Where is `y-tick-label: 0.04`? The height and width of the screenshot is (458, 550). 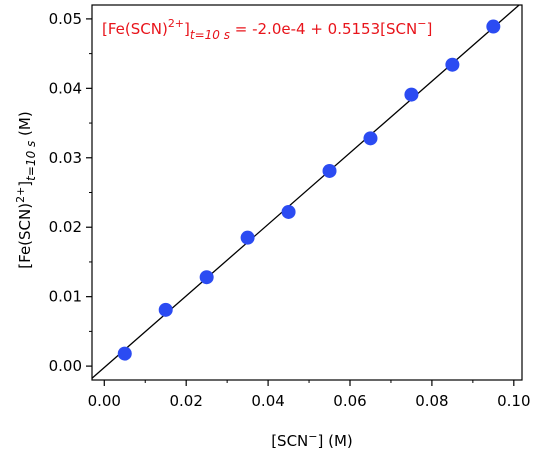
y-tick-label: 0.04 is located at coordinates (65, 88).